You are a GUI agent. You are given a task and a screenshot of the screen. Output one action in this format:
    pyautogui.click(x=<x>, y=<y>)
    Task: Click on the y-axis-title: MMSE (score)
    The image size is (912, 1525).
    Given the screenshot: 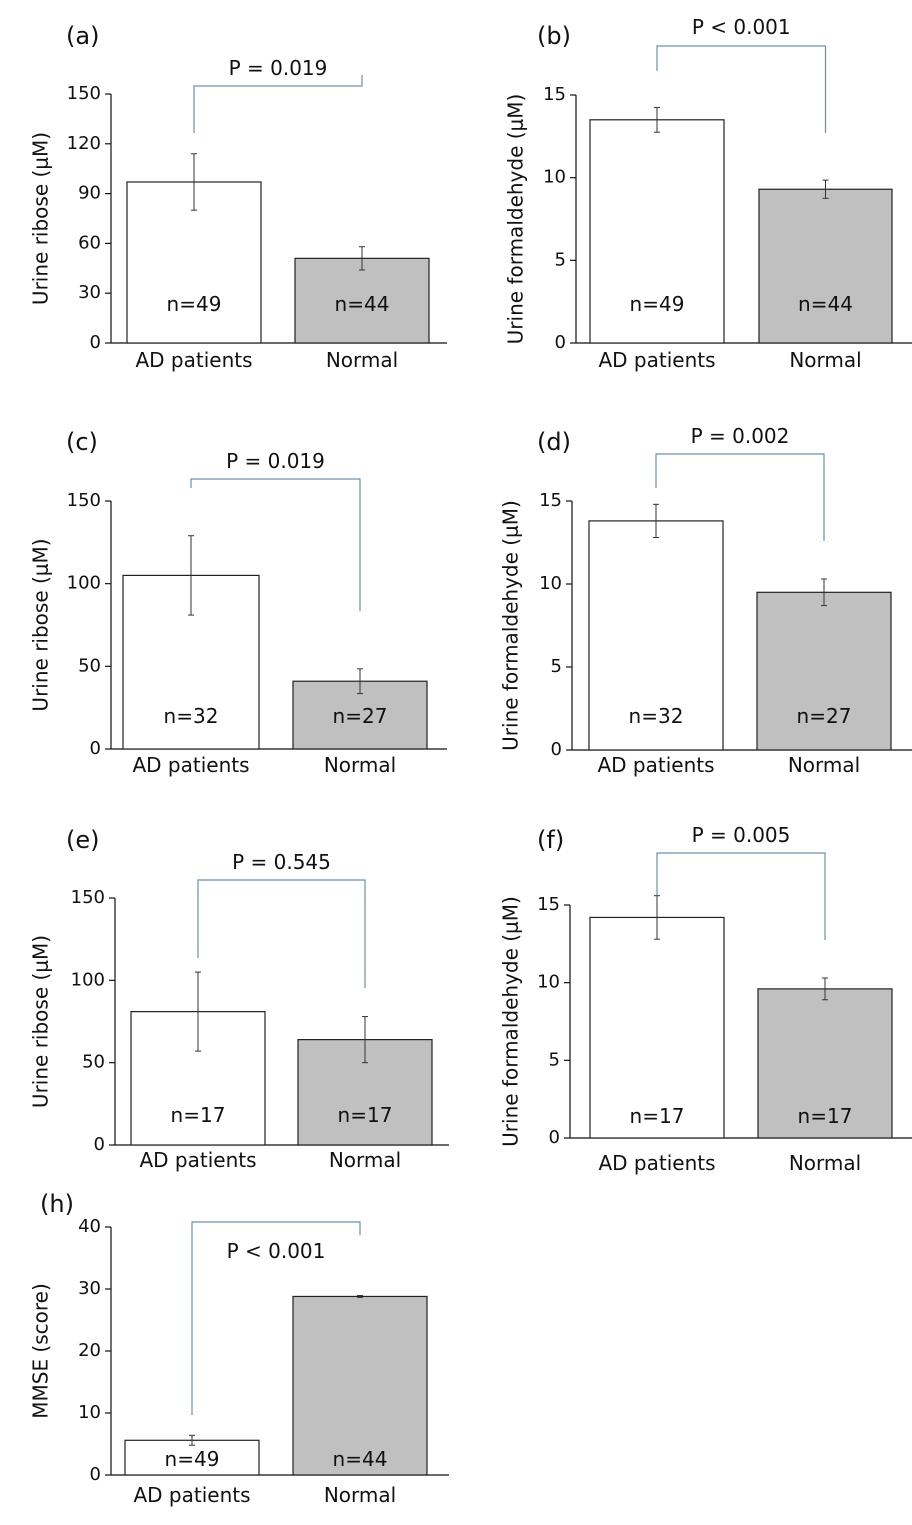 What is the action you would take?
    pyautogui.click(x=41, y=1351)
    